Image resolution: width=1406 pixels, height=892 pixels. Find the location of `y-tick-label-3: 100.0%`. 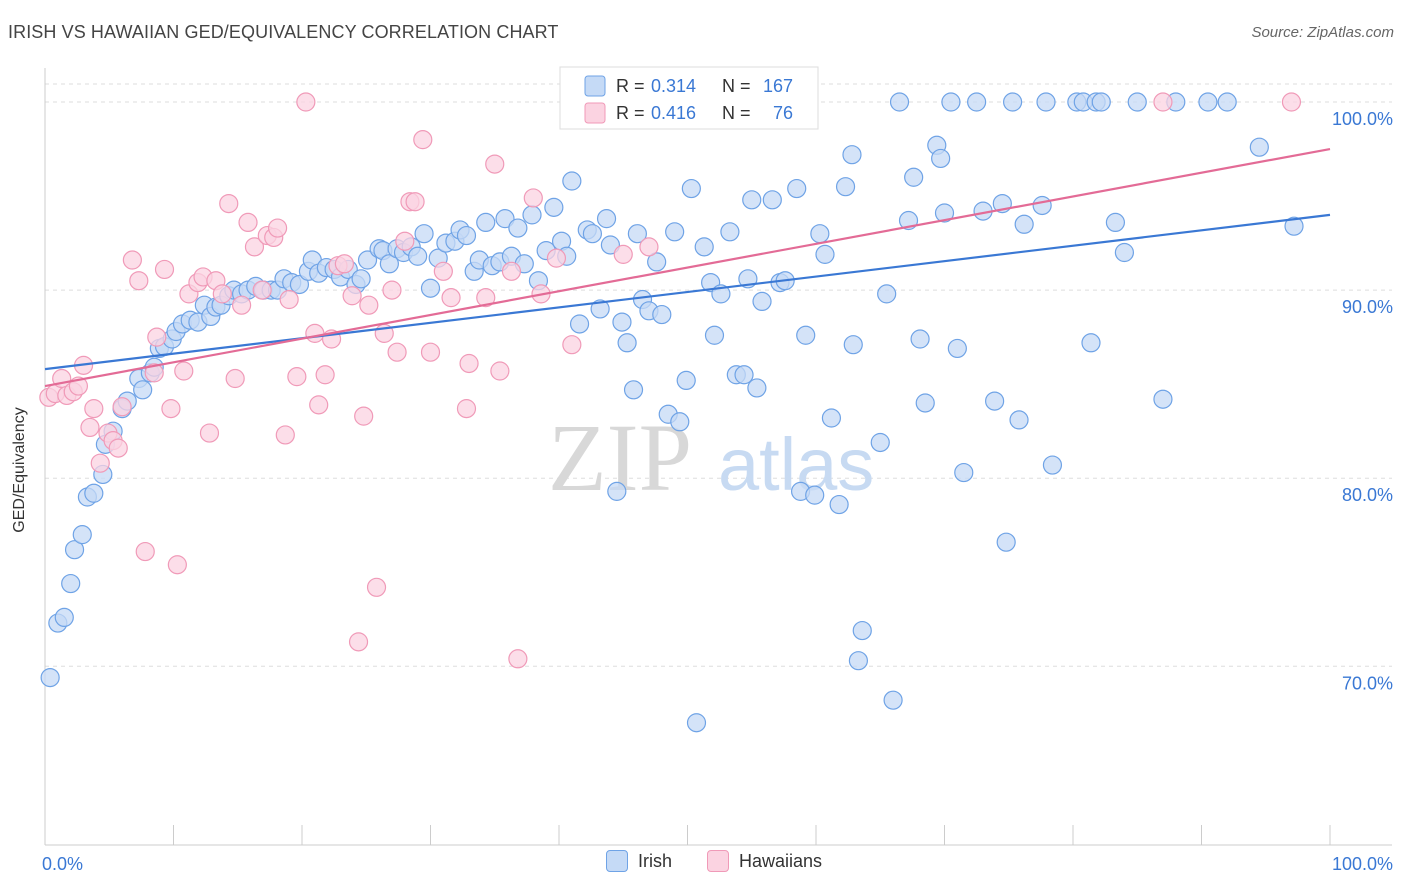

y-tick-label-3: 100.0% is located at coordinates (1362, 119).